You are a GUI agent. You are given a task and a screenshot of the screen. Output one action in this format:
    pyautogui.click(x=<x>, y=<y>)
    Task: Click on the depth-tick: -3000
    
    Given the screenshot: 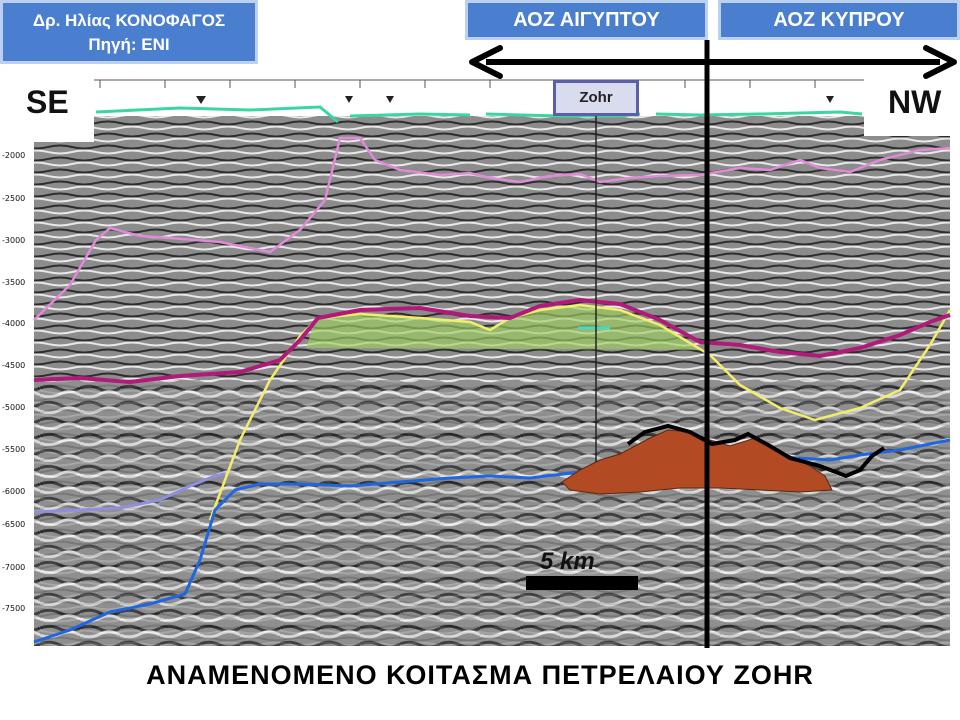 What is the action you would take?
    pyautogui.click(x=13, y=240)
    